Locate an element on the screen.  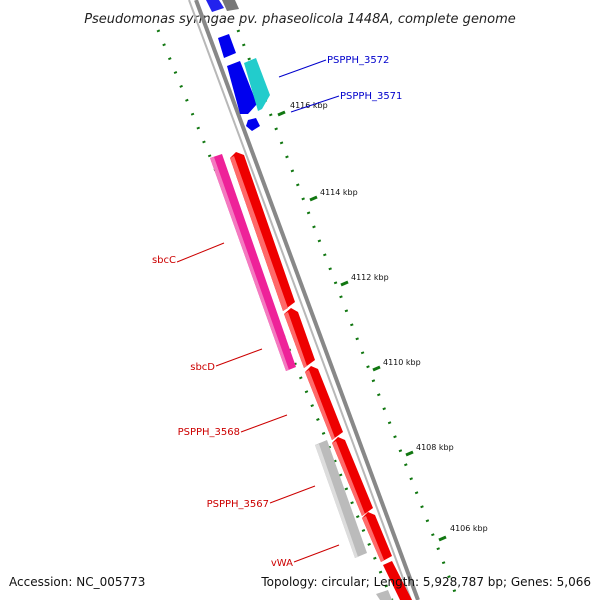
gene-grey-highlight is located at coordinates (336, 501).